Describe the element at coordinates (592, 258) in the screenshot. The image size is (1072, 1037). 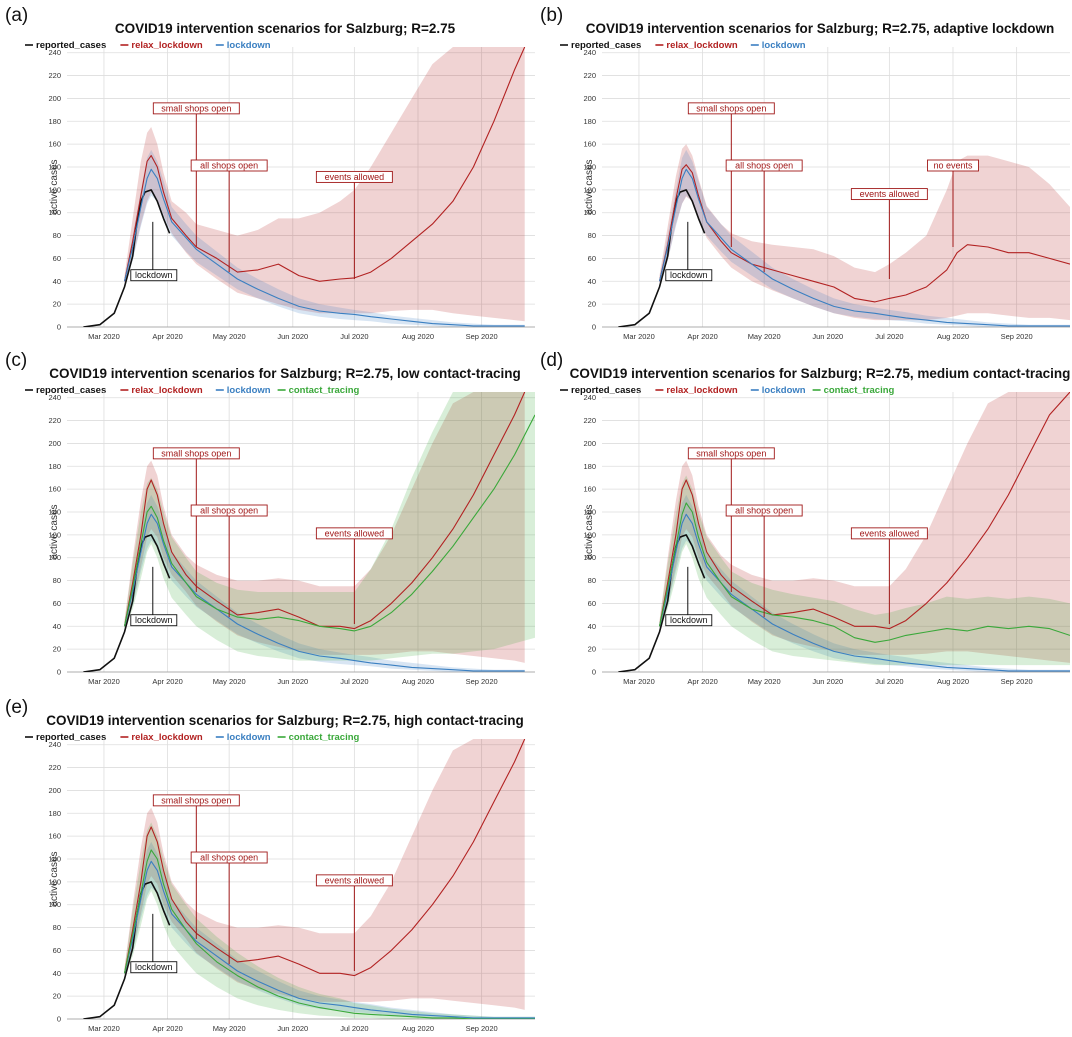
I see `y-tick-label: 60` at that location.